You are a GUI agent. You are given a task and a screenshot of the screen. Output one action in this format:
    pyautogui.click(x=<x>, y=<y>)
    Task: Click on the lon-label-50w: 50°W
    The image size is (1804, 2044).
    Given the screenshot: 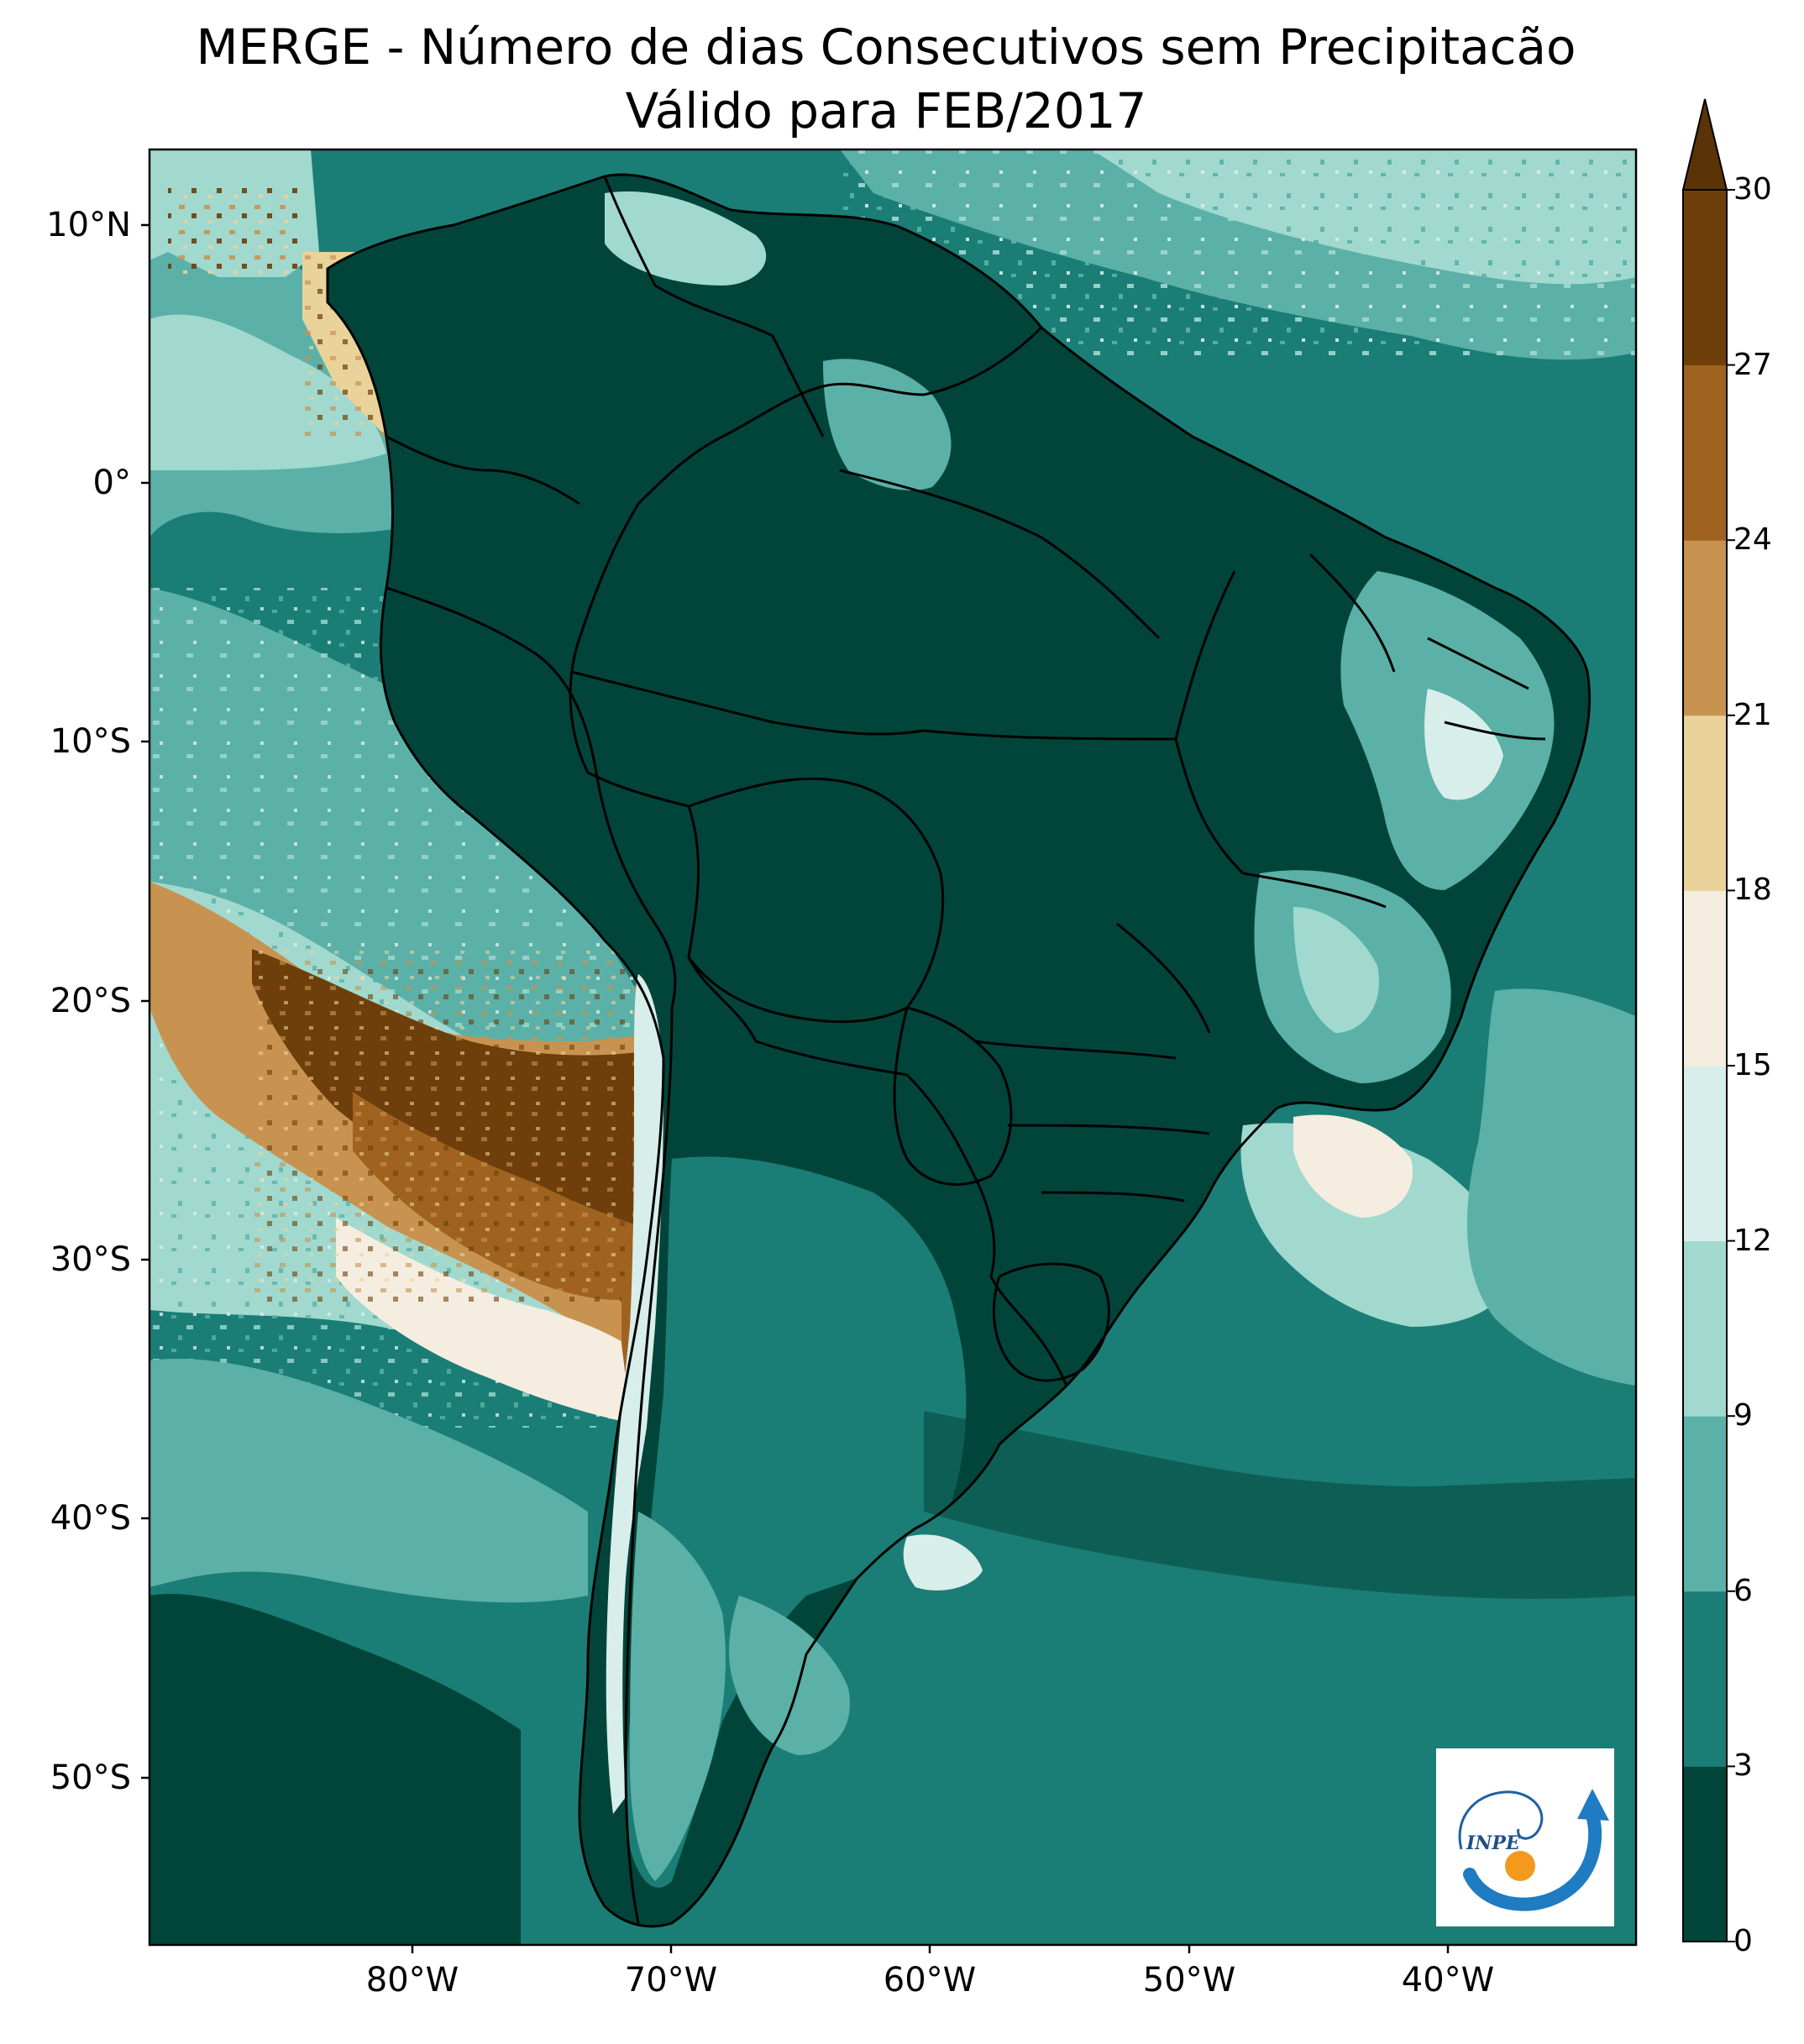 What is the action you would take?
    pyautogui.click(x=1189, y=1980)
    